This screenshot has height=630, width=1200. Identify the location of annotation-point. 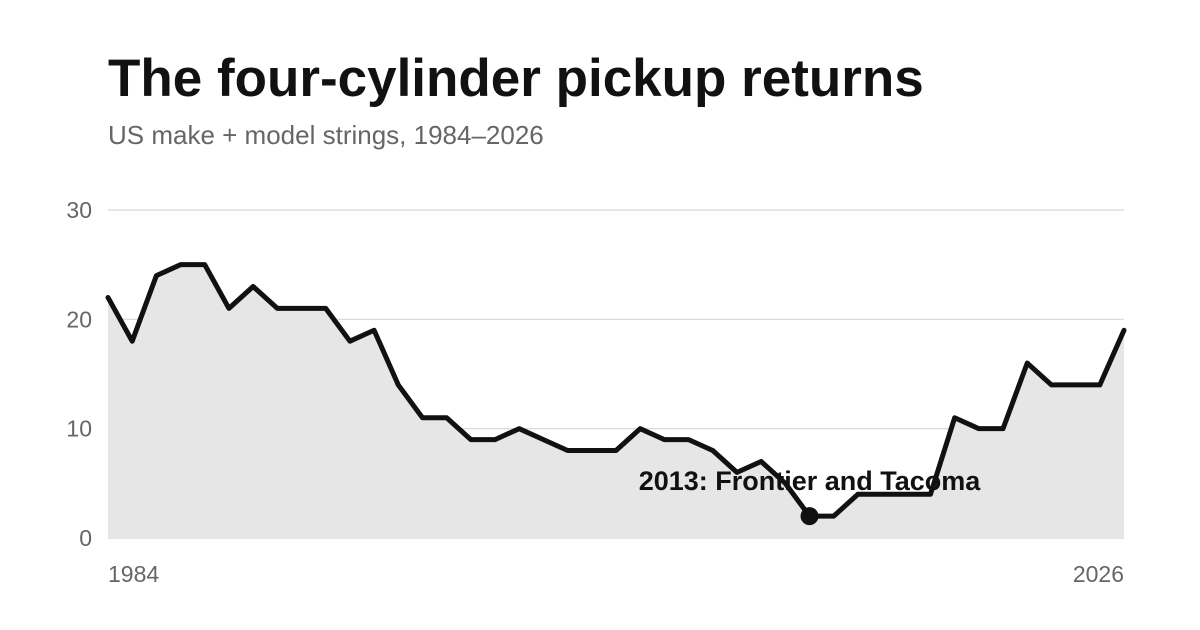
(809, 516).